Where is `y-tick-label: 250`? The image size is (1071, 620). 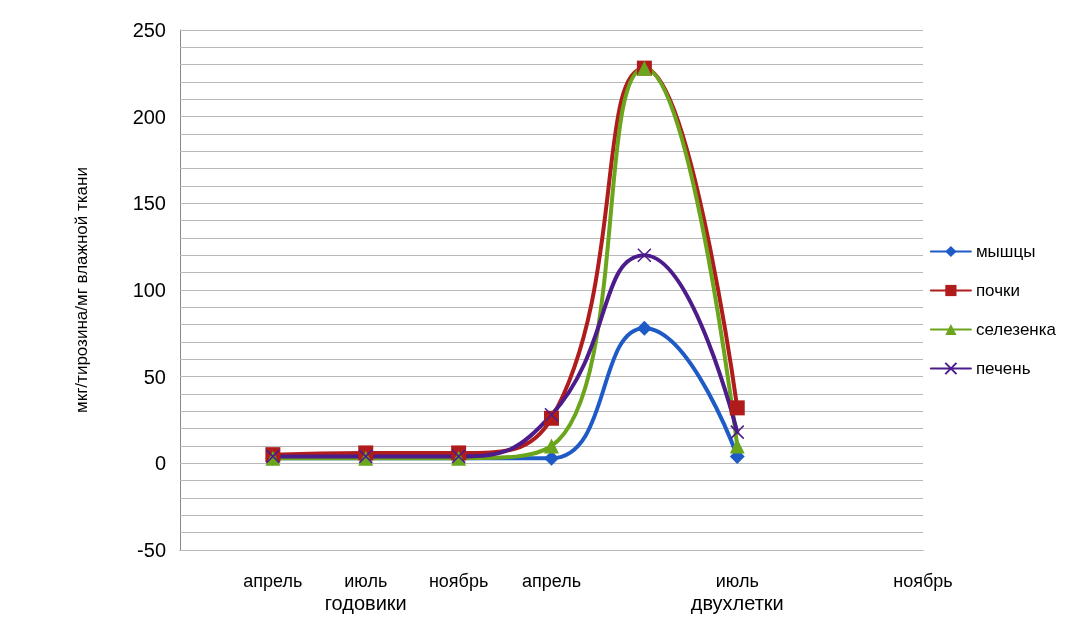
y-tick-label: 250 is located at coordinates (149, 30).